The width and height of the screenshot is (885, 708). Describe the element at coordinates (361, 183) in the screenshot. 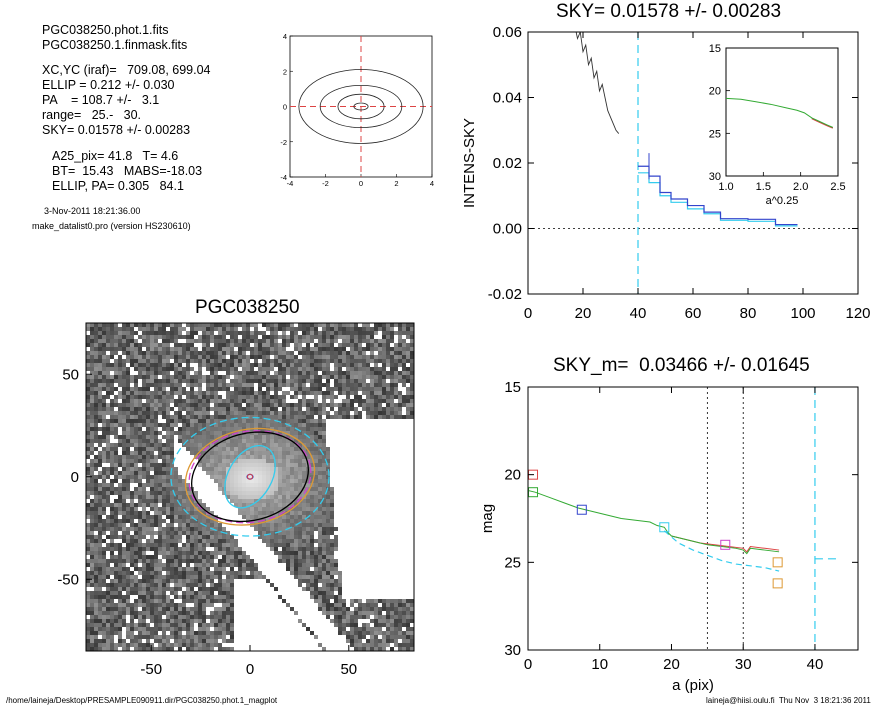

I see `contour-xtick-label: 0` at that location.